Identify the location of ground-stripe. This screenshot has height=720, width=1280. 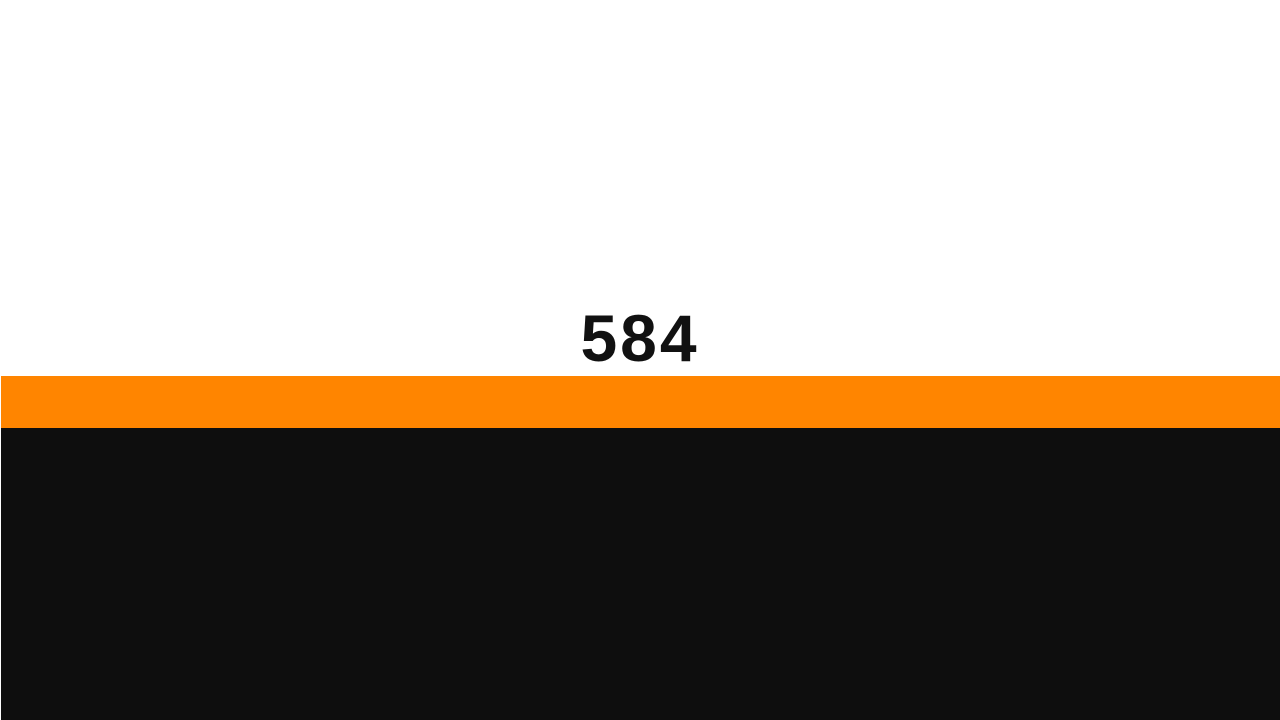
(640, 402).